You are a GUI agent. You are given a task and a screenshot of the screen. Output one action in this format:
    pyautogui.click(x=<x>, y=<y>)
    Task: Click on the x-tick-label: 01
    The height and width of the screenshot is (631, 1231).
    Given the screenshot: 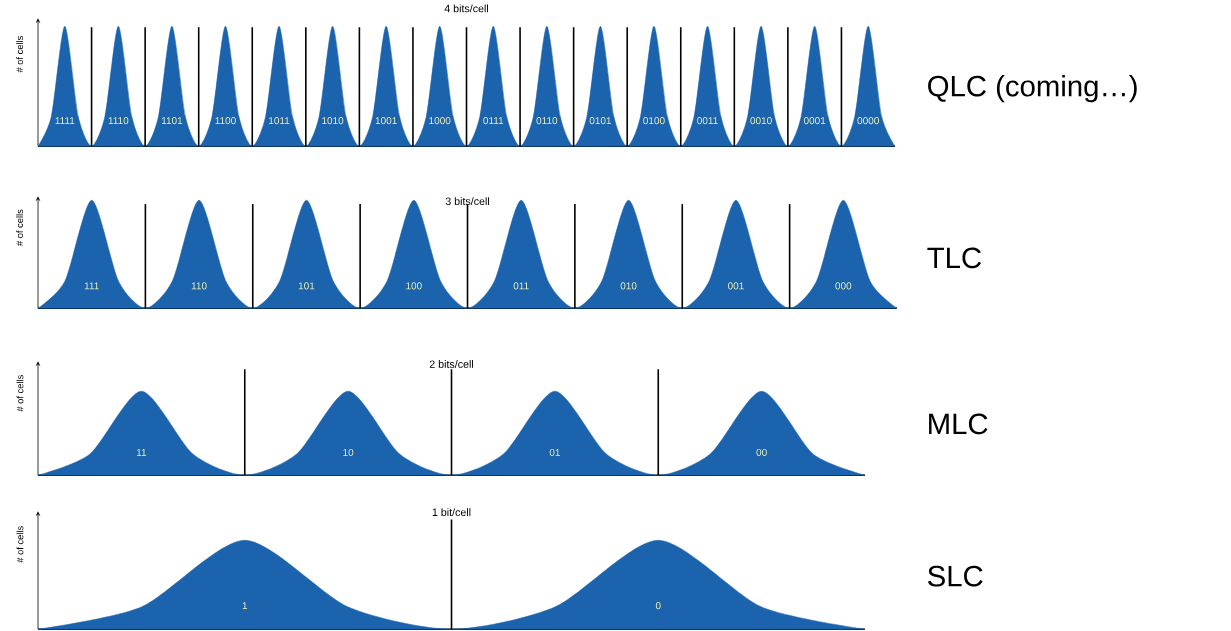 What is the action you would take?
    pyautogui.click(x=554, y=452)
    